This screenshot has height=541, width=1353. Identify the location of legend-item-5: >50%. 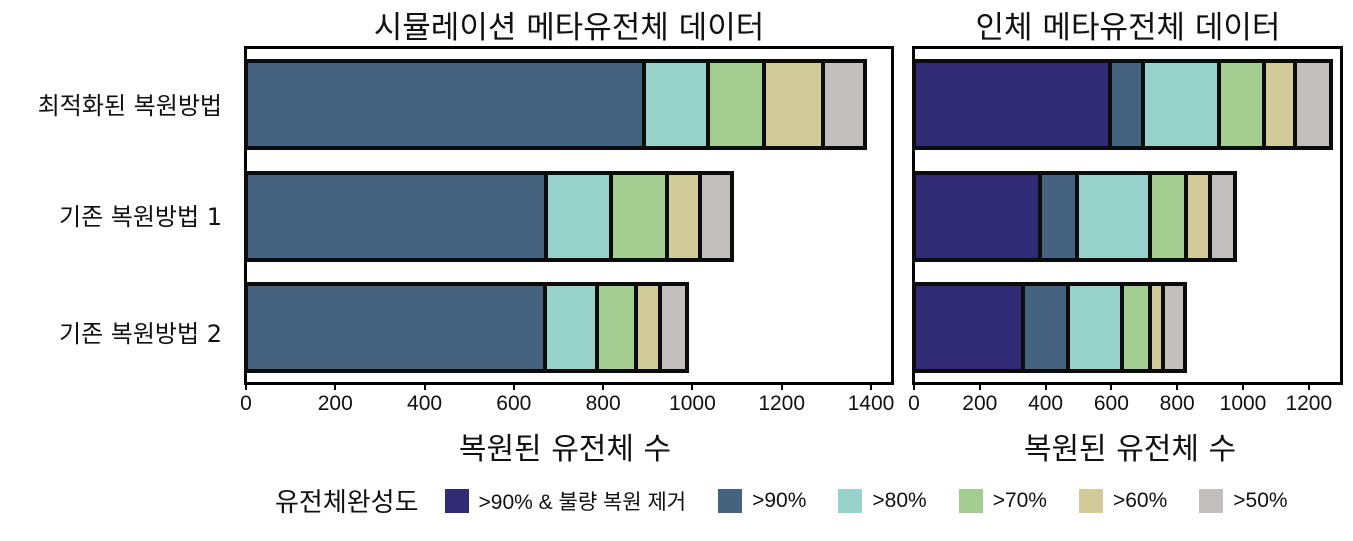
(1243, 500).